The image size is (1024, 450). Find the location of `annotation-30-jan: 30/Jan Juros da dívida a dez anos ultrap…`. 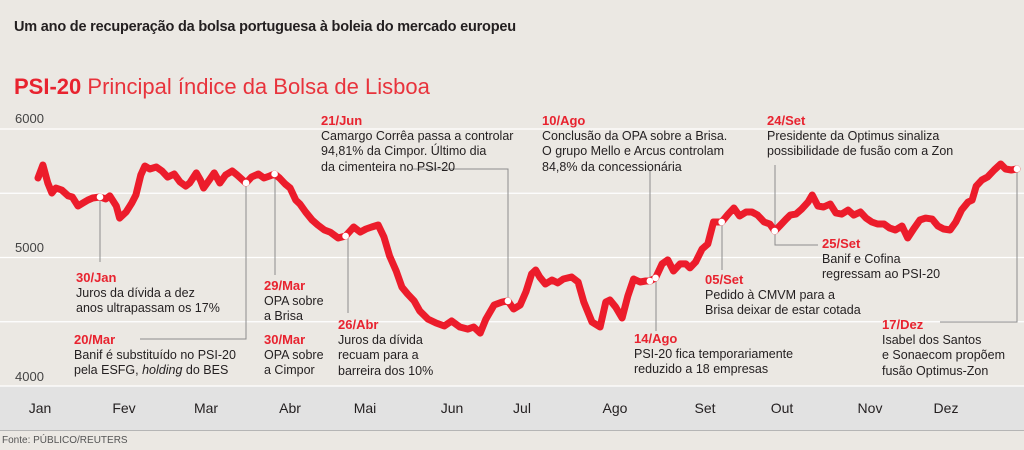

annotation-30-jan: 30/Jan Juros da dívida a dez anos ultrap… is located at coordinates (148, 293).